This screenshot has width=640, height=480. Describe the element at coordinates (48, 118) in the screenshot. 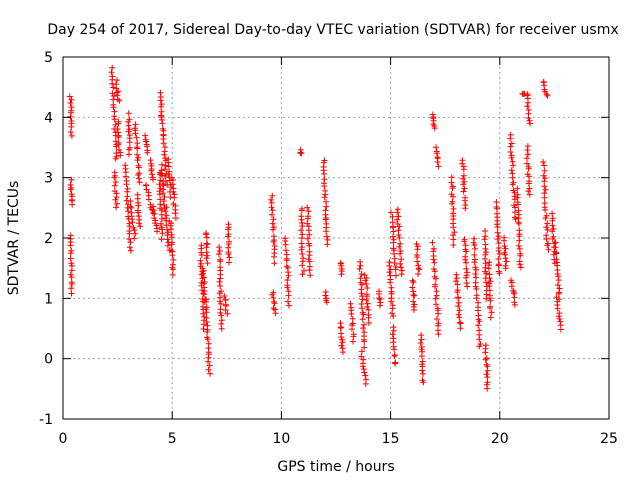

I see `y-tick-label: 4` at that location.